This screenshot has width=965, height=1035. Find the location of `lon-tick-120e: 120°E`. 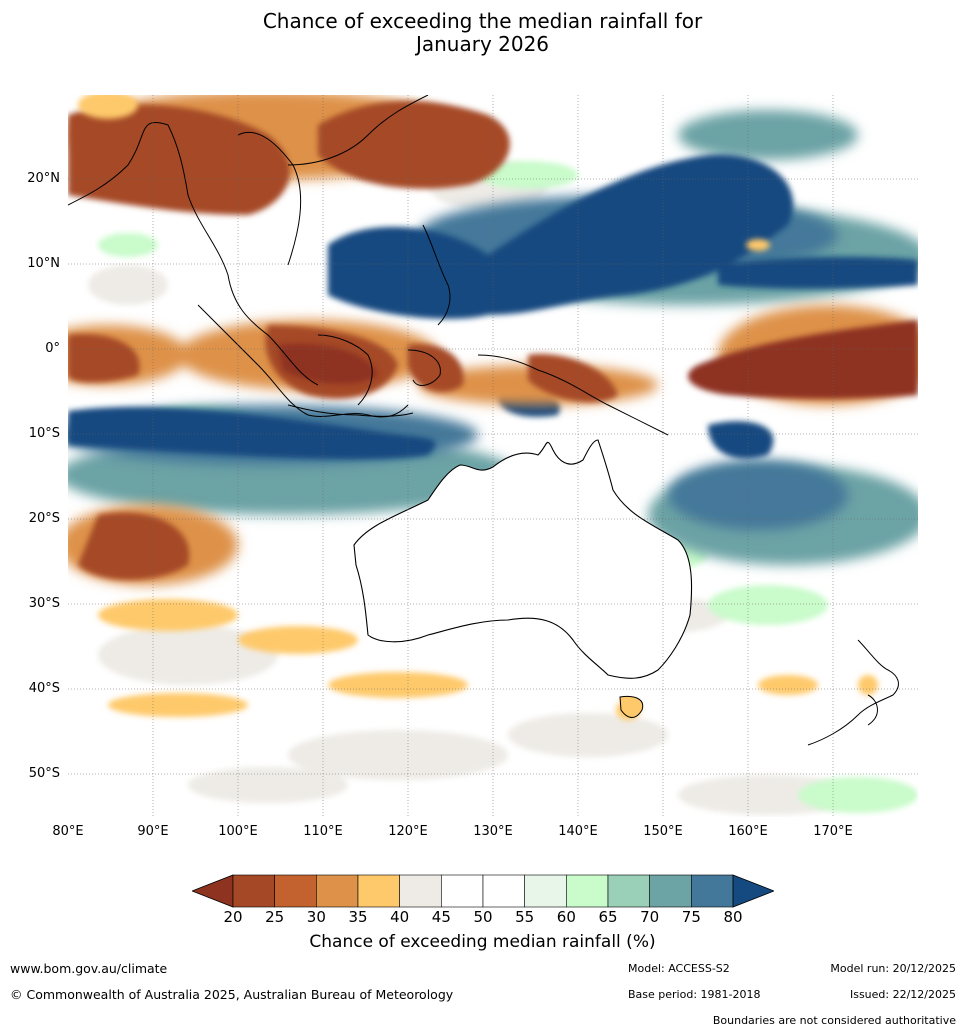

lon-tick-120e: 120°E is located at coordinates (408, 831).